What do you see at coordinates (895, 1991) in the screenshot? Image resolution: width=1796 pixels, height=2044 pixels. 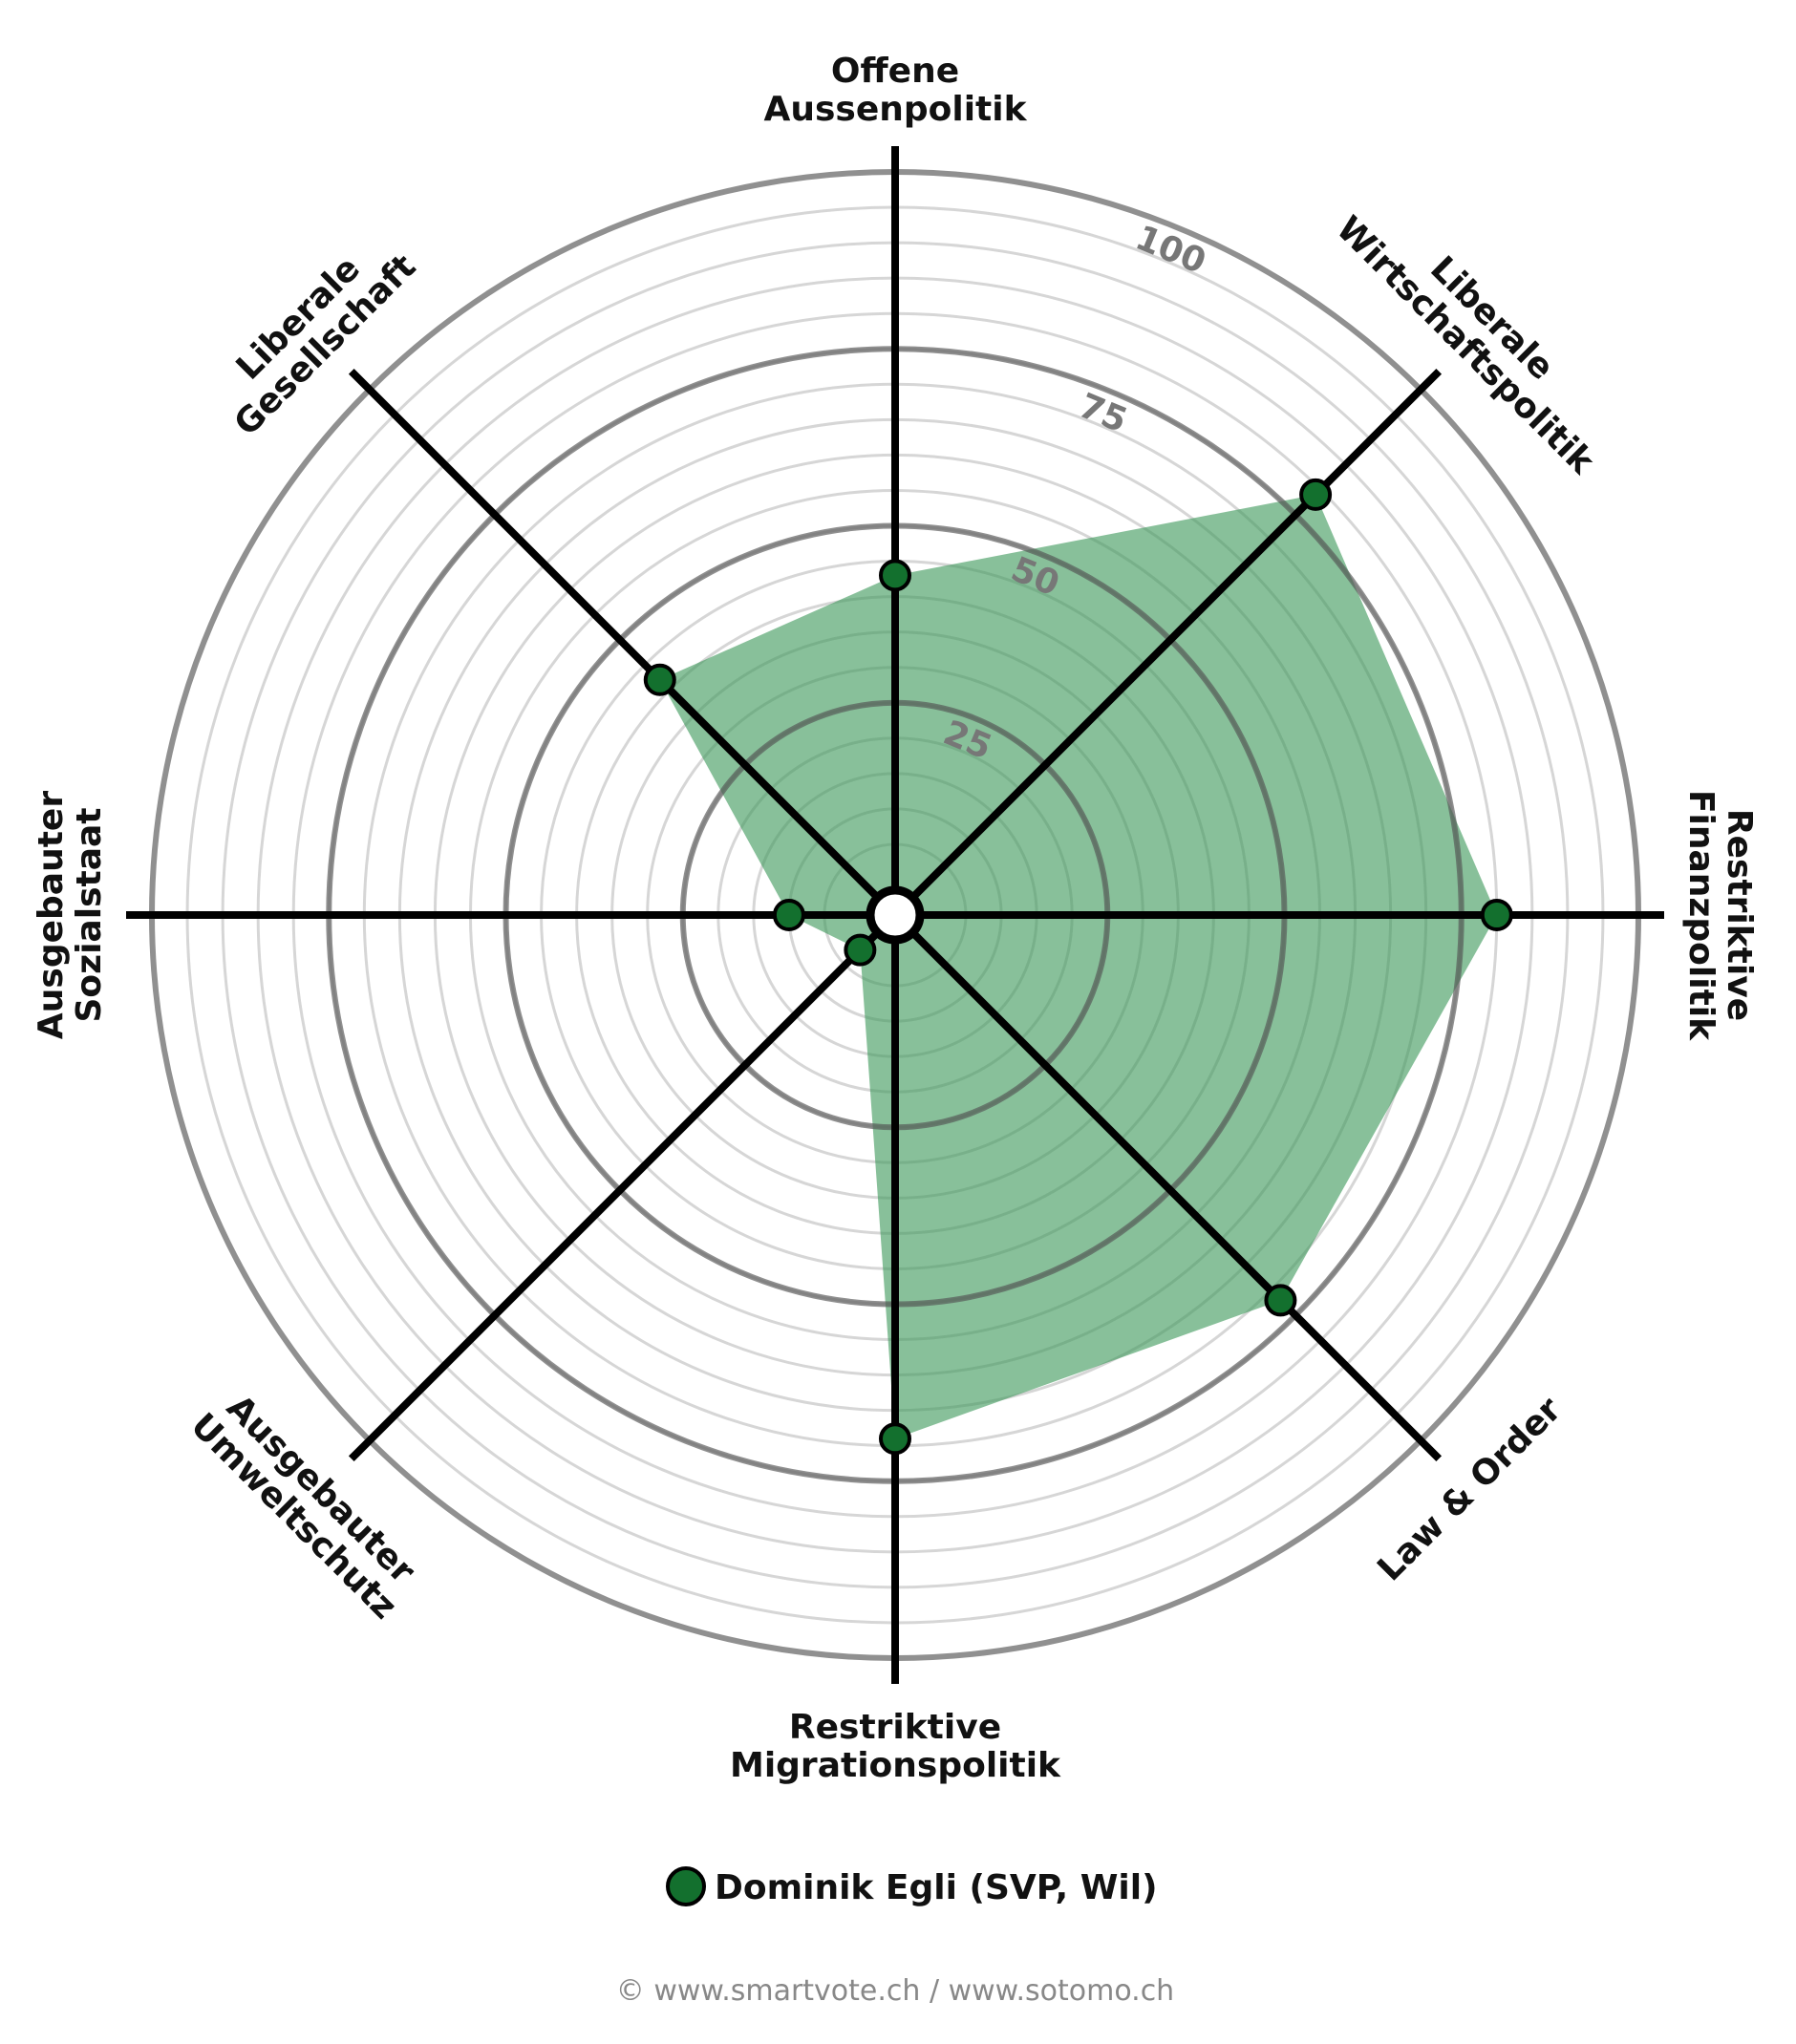 I see `footer: © www.smartvote.ch / www.sotomo.ch` at bounding box center [895, 1991].